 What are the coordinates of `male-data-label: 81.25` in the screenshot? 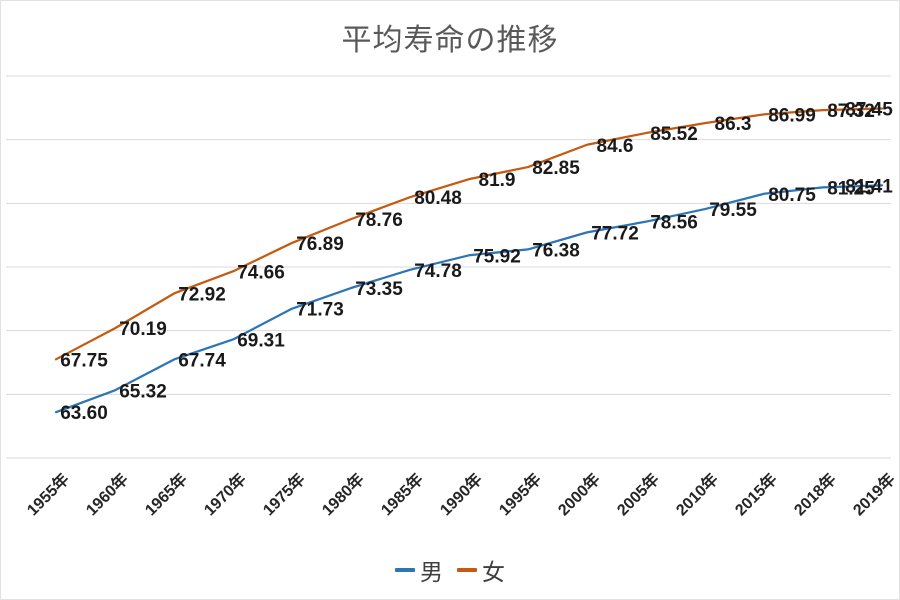 It's located at (851, 188).